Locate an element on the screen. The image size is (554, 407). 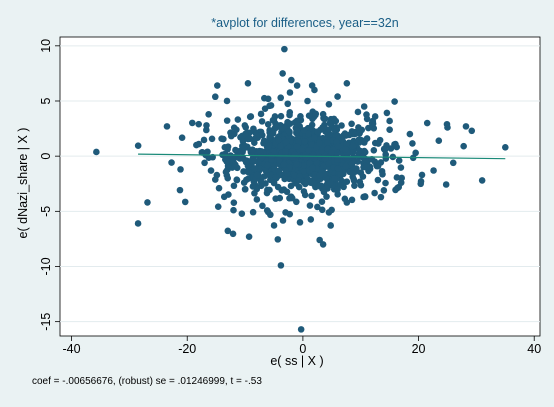
y-axis-ticks: -15 -10 -5 0 5 10 is located at coordinates (49, 185).